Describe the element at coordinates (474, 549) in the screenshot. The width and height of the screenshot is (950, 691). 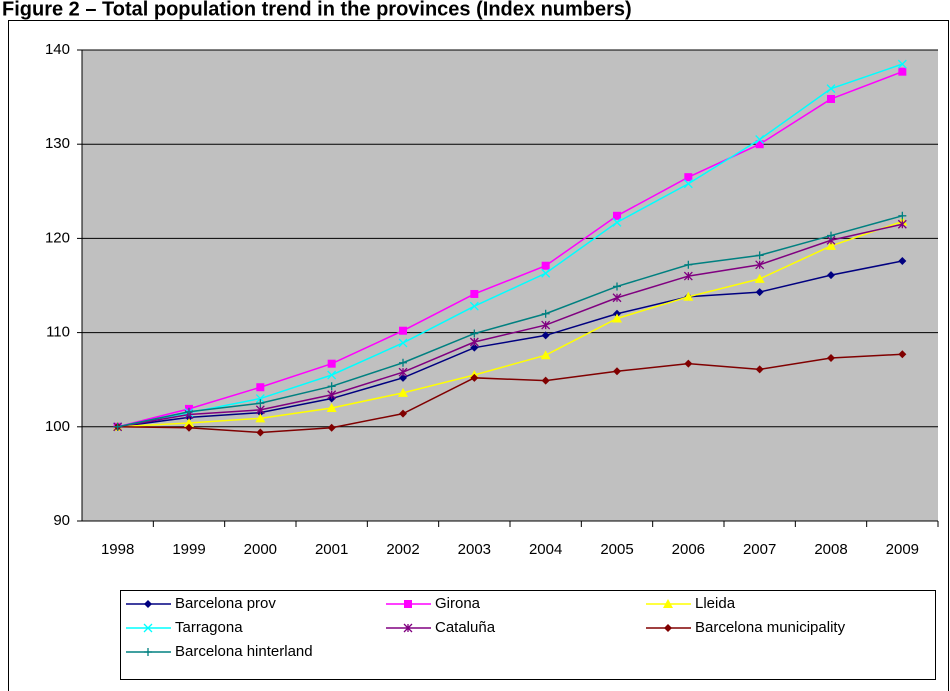
I see `x-tick-label: 2003` at that location.